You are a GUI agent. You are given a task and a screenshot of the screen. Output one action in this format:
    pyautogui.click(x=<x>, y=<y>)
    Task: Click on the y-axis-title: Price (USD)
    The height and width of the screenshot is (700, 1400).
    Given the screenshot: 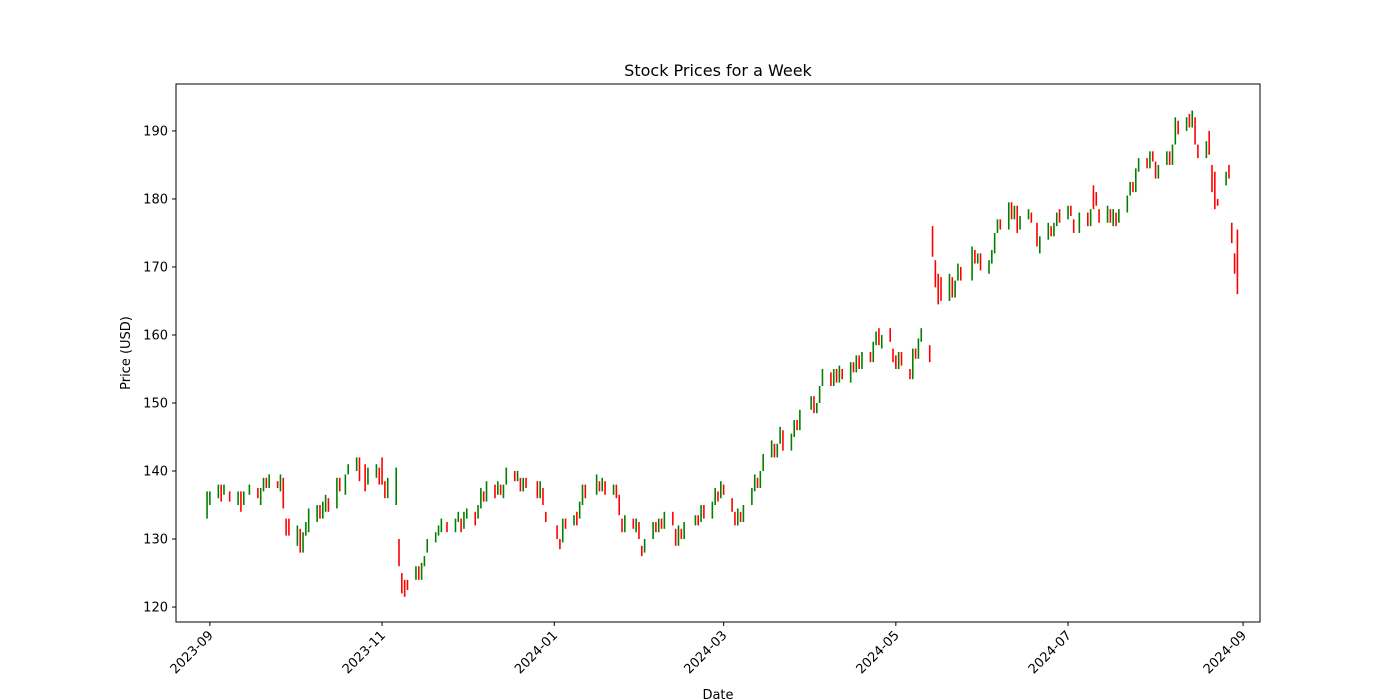 What is the action you would take?
    pyautogui.click(x=126, y=353)
    